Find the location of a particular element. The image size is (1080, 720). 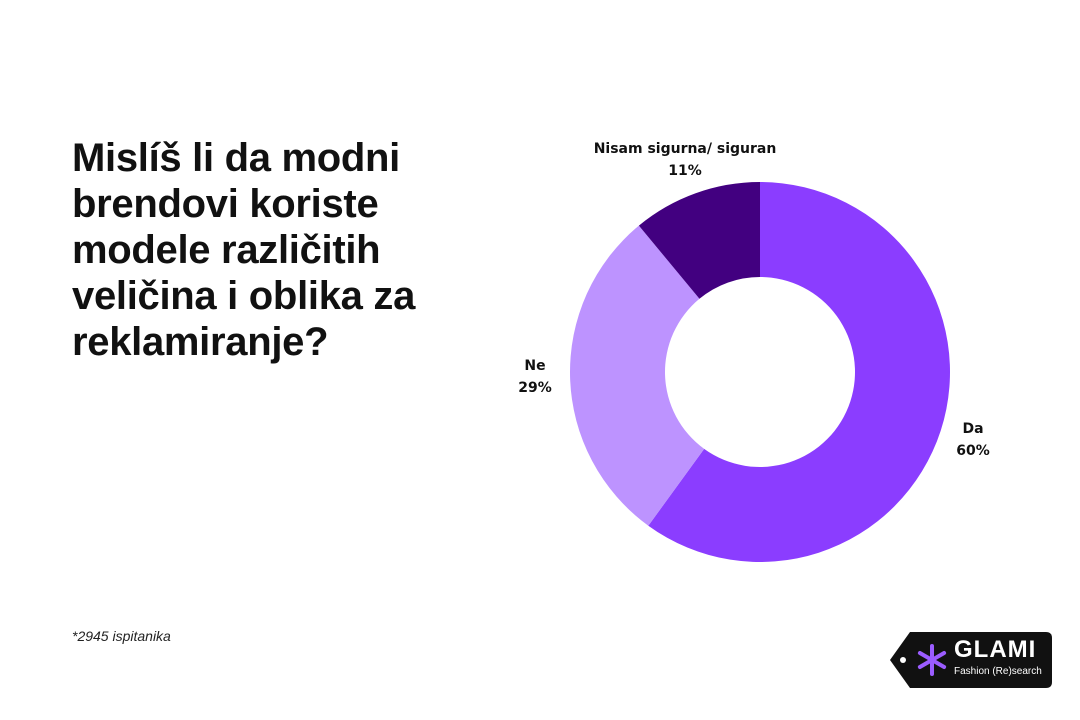

slice-percent: 11% is located at coordinates (685, 171).